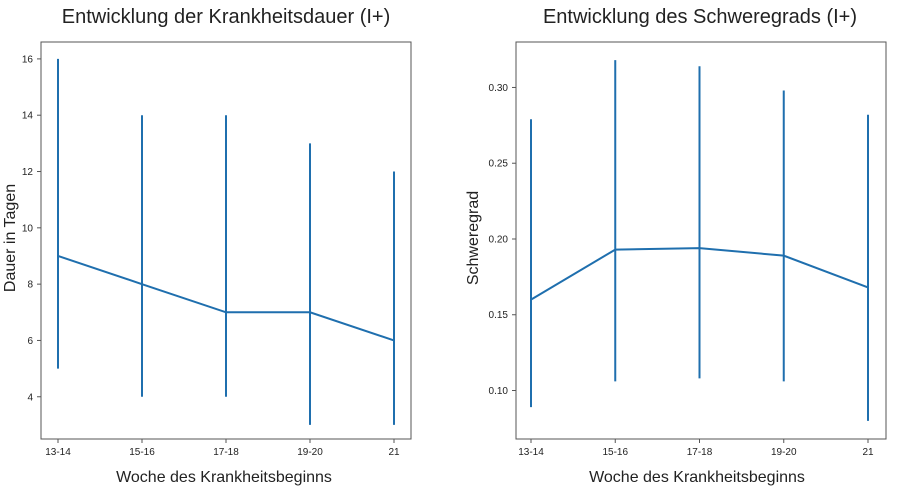  Describe the element at coordinates (28, 59) in the screenshot. I see `y-tick-label: 16` at that location.